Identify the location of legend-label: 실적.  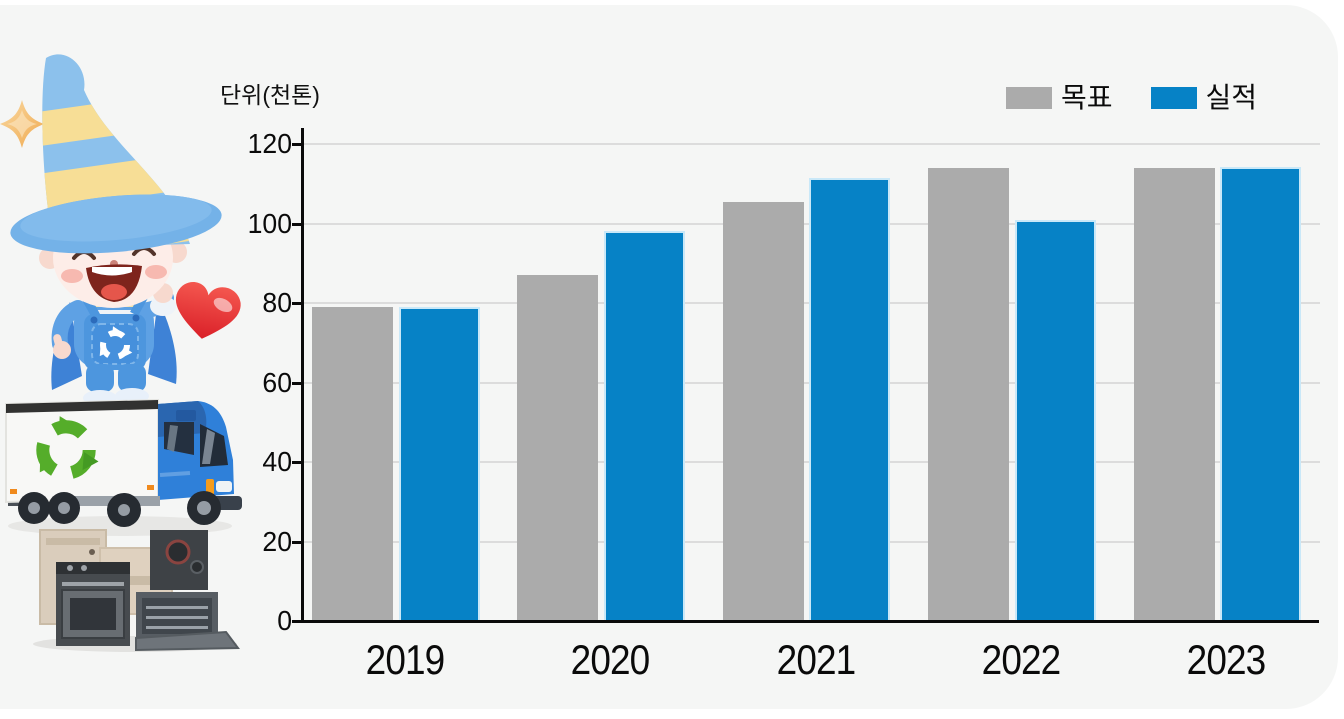
(1231, 97).